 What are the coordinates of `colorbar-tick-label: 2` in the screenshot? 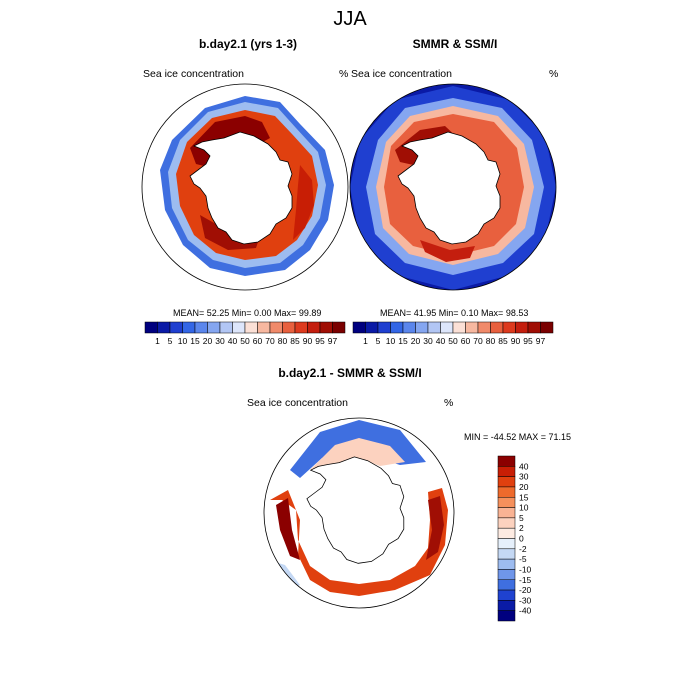 It's located at (521, 528).